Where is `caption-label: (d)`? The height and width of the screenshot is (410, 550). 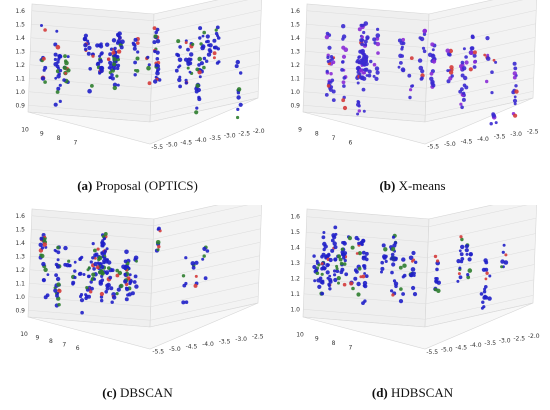
caption-label: (d) is located at coordinates (379, 392).